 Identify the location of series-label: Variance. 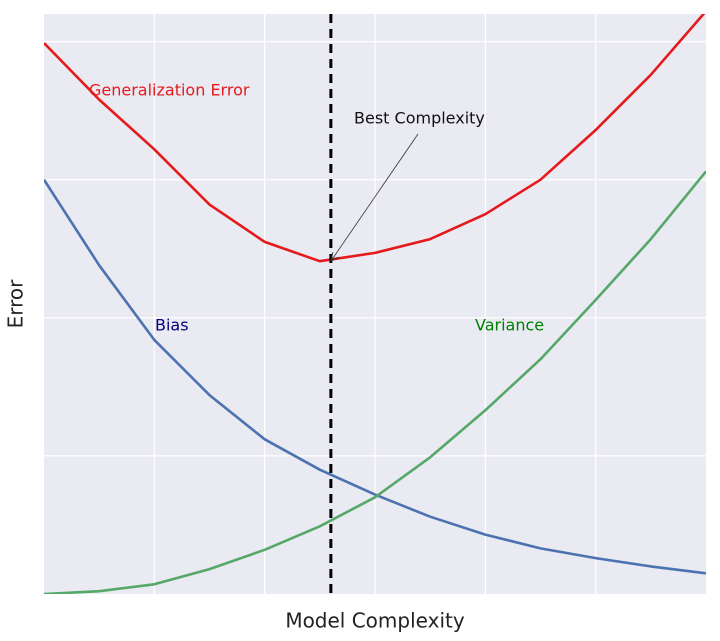
(509, 325).